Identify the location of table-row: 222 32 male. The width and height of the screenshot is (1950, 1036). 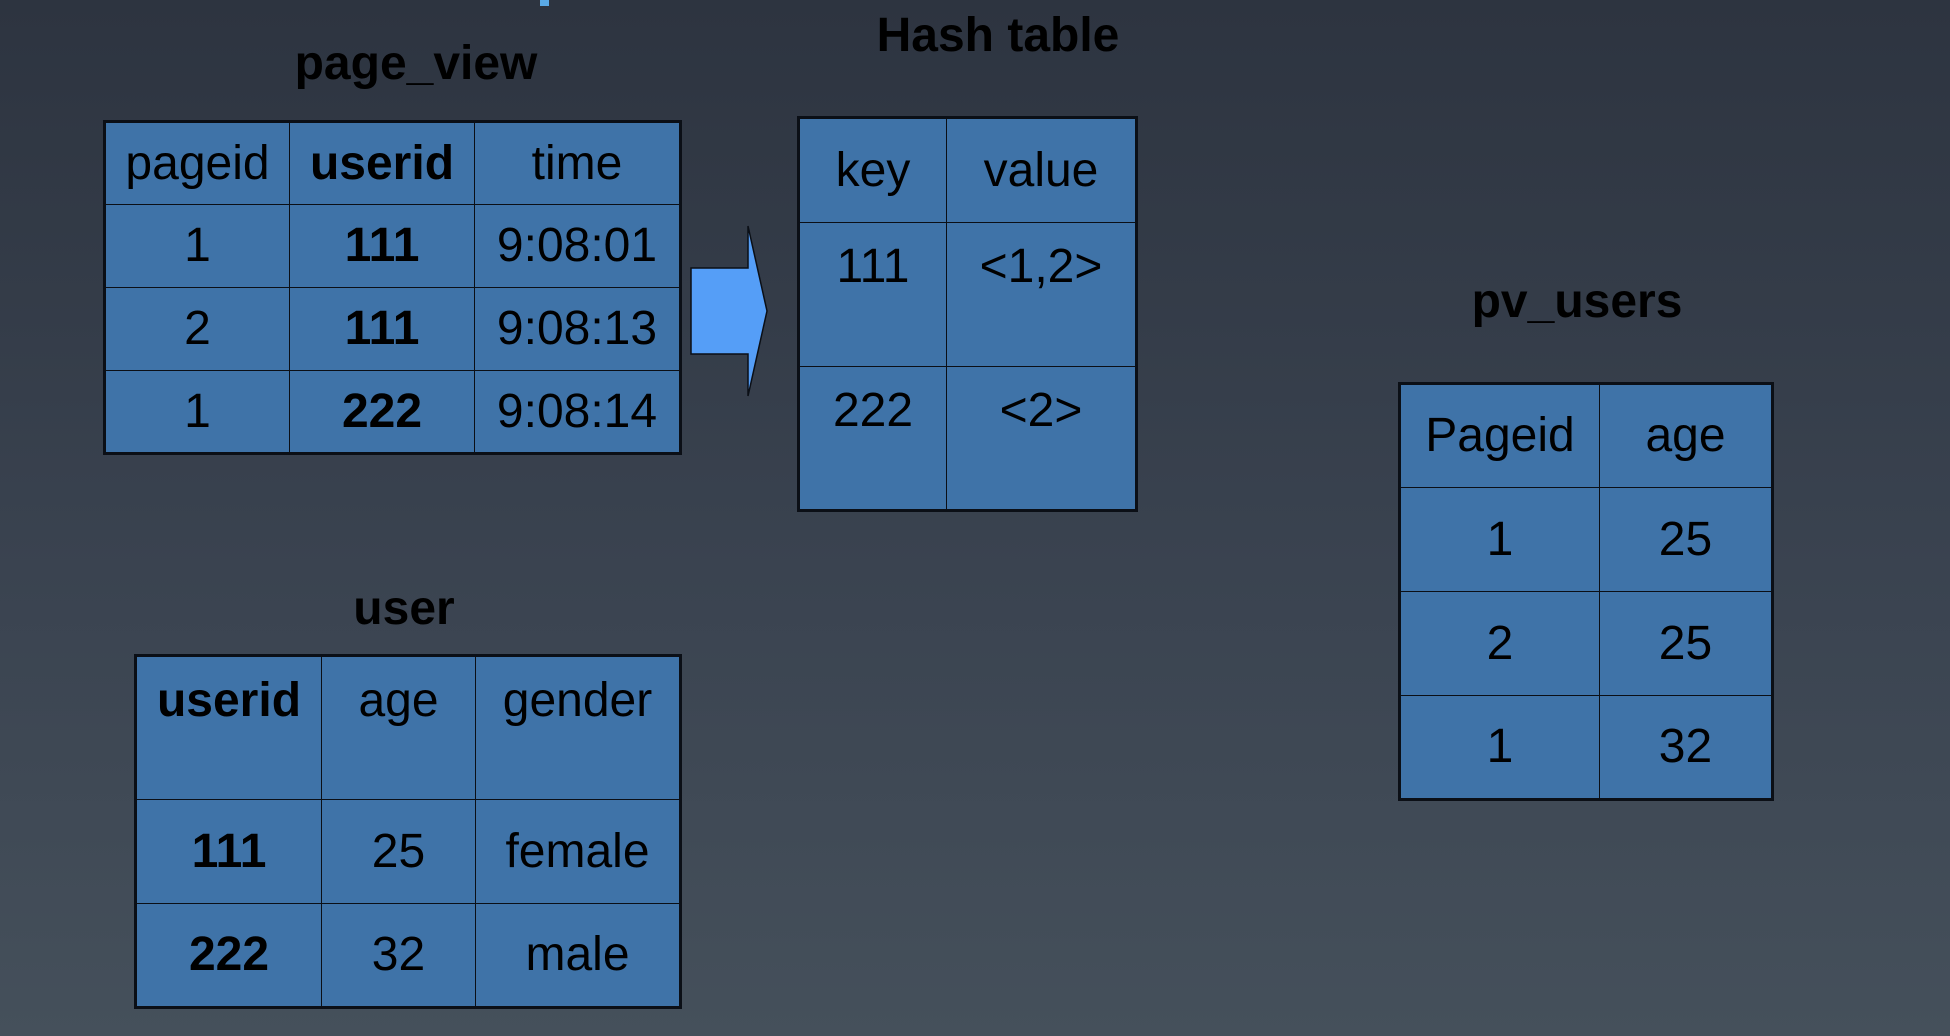
(408, 955).